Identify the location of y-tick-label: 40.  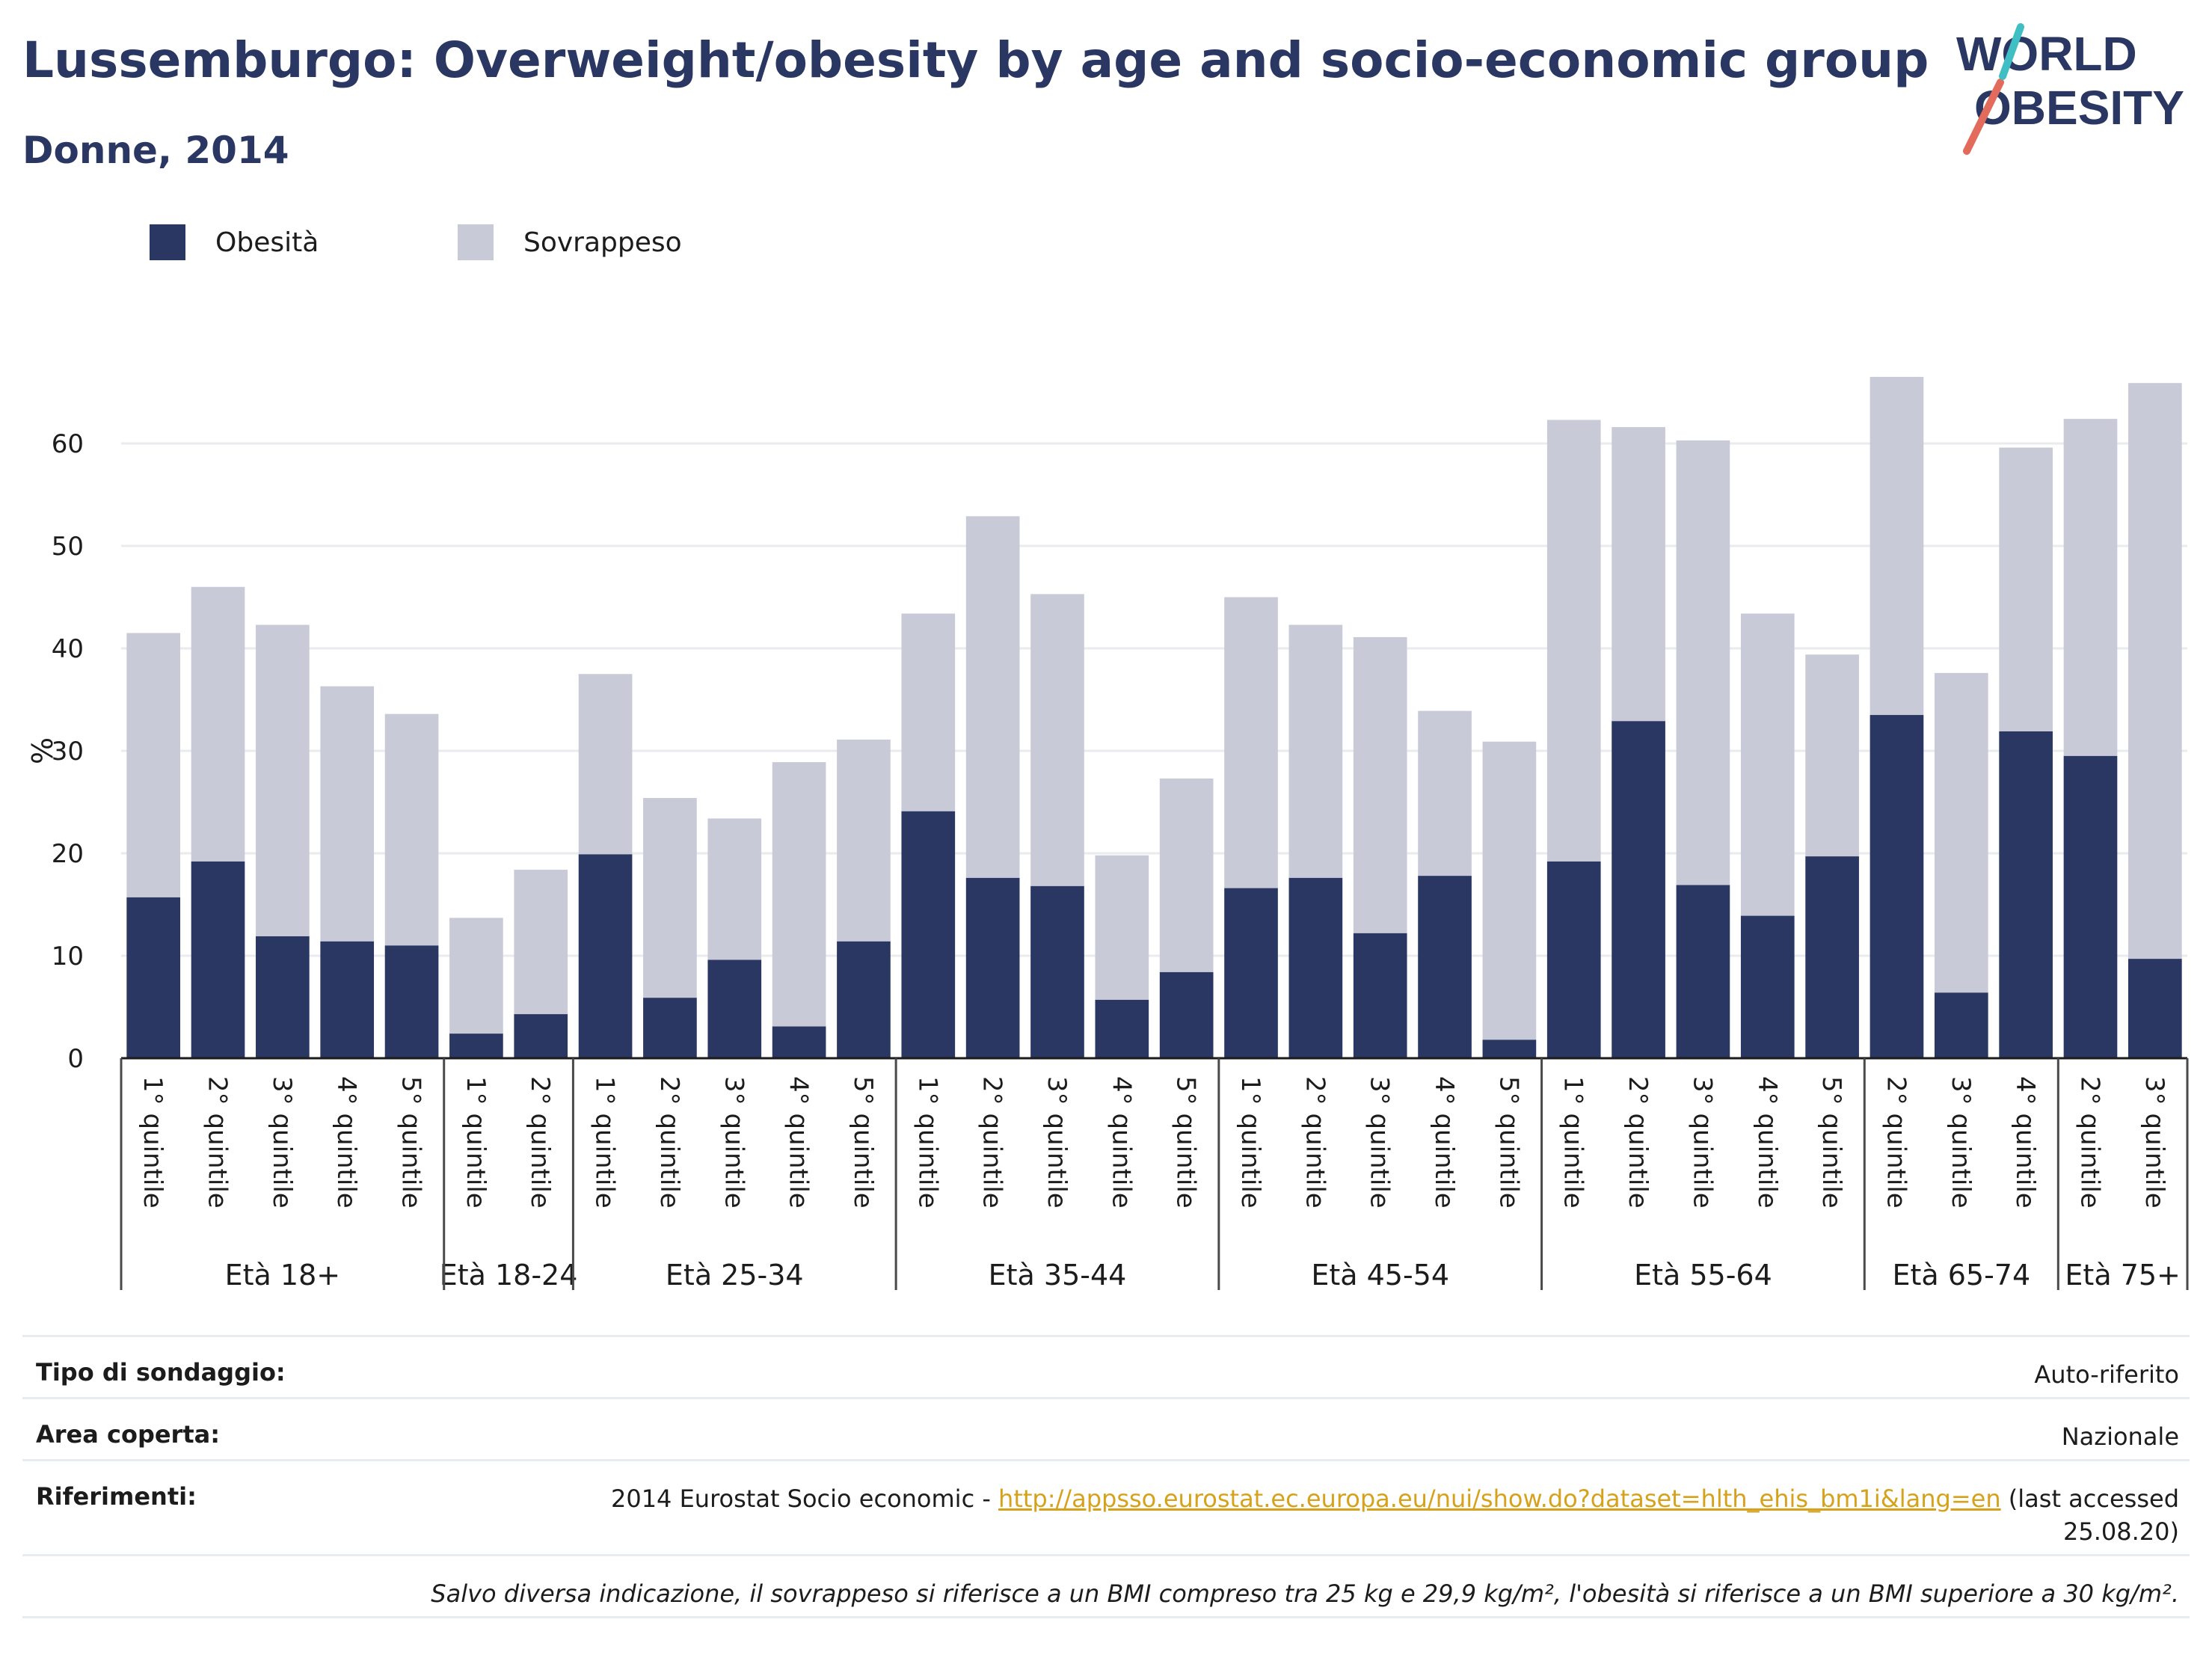
(68, 649).